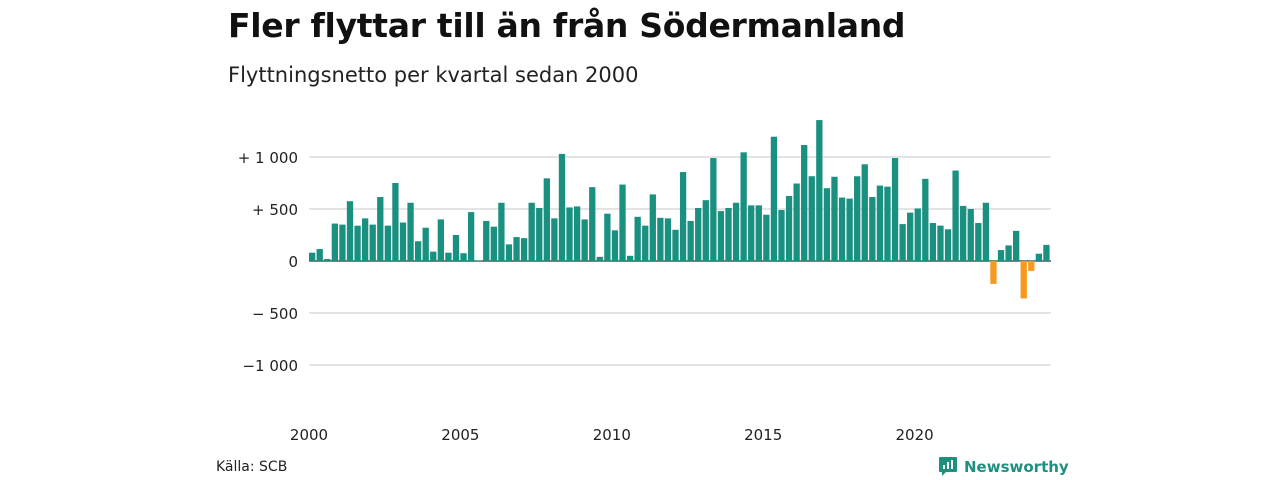 The image size is (1280, 480). Describe the element at coordinates (763, 435) in the screenshot. I see `x-tick-label: 2015` at that location.